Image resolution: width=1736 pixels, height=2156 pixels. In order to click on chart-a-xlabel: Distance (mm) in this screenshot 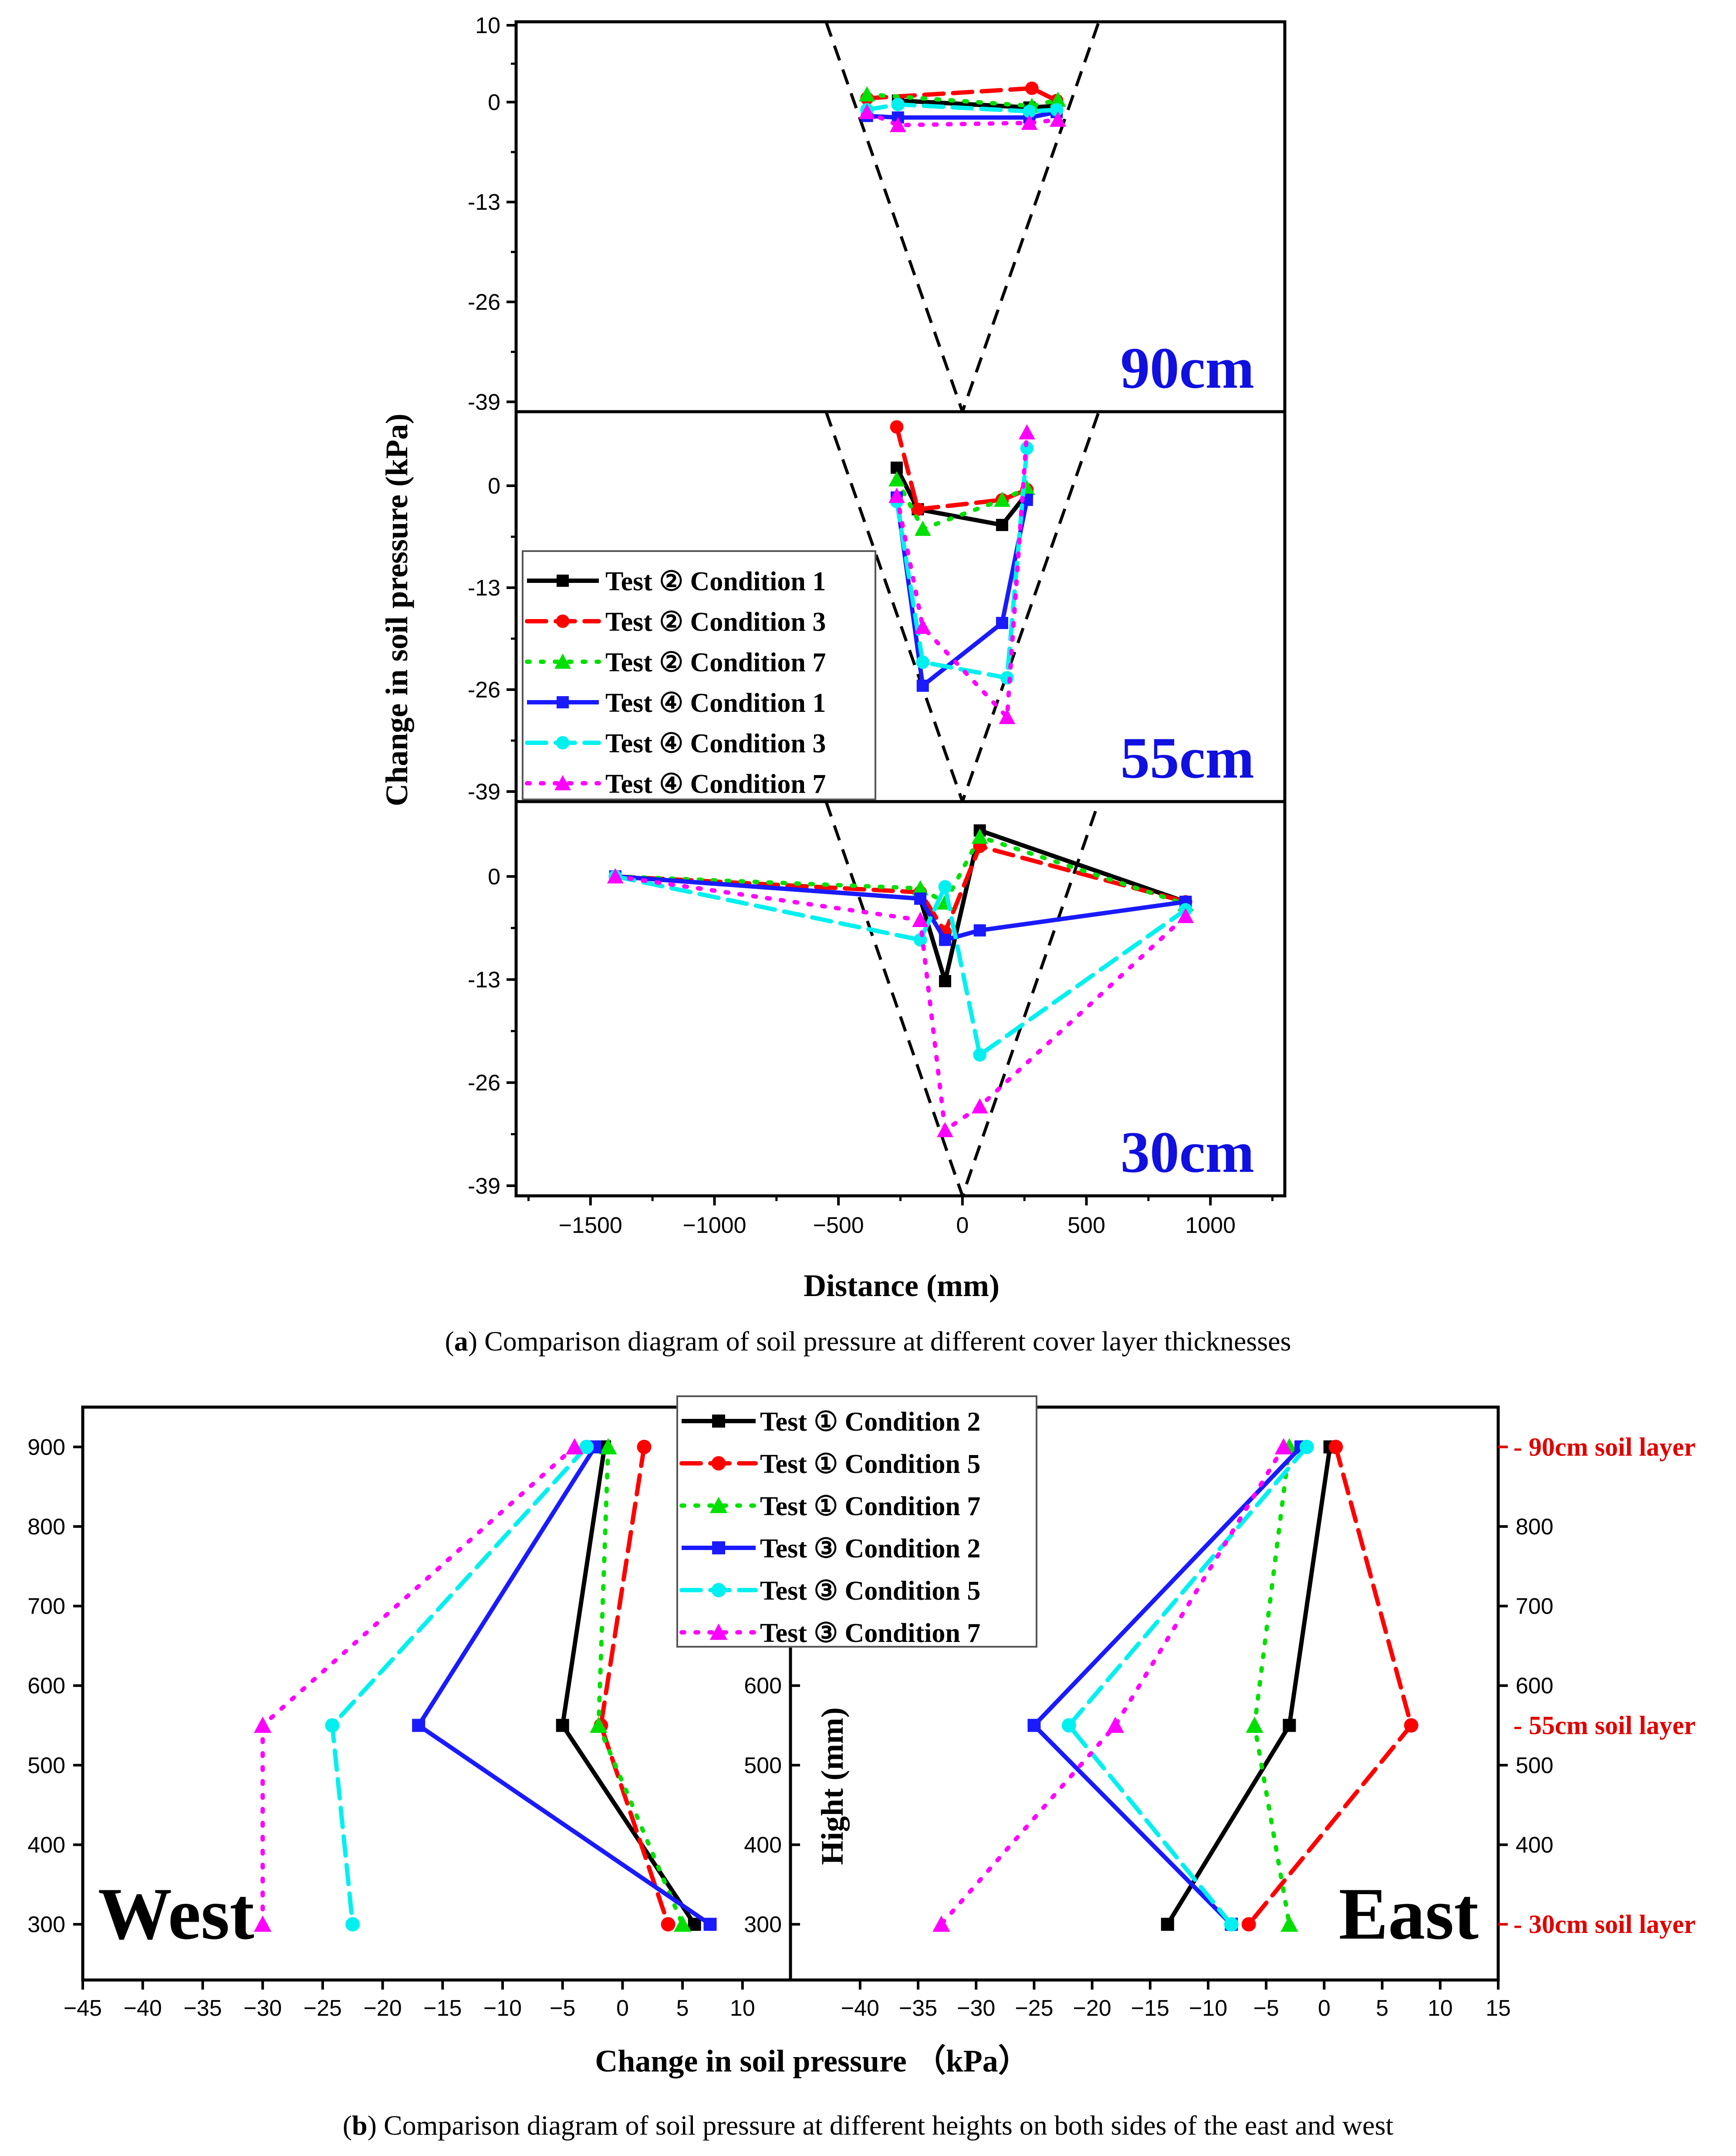, I will do `click(902, 1285)`.